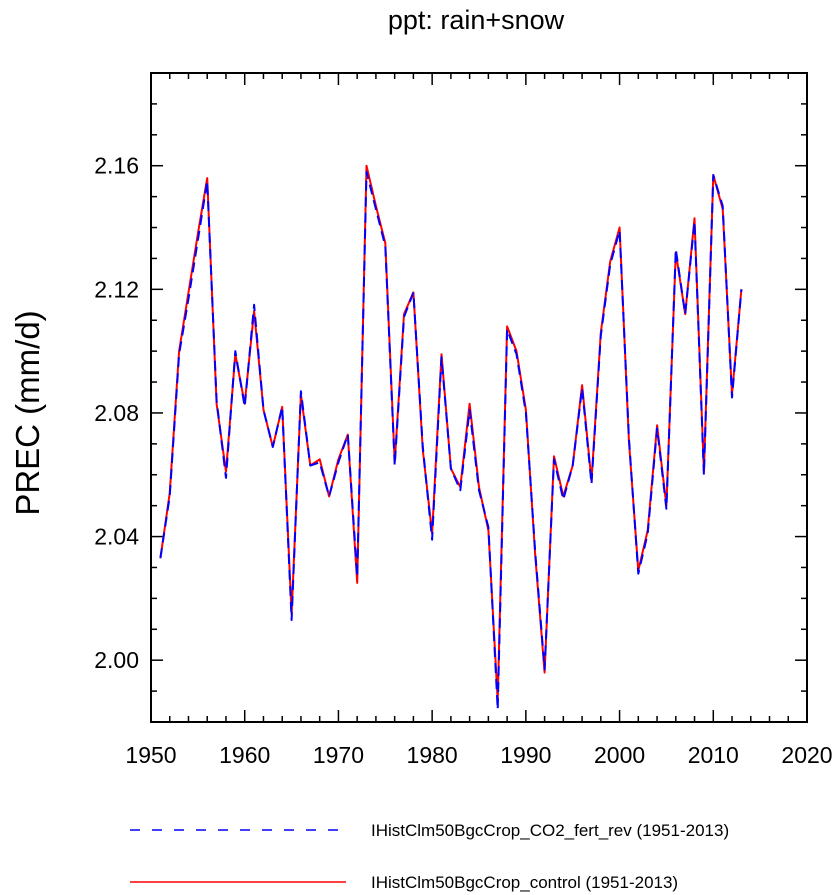 The width and height of the screenshot is (832, 895). What do you see at coordinates (116, 413) in the screenshot?
I see `y-tick-label: 2.08` at bounding box center [116, 413].